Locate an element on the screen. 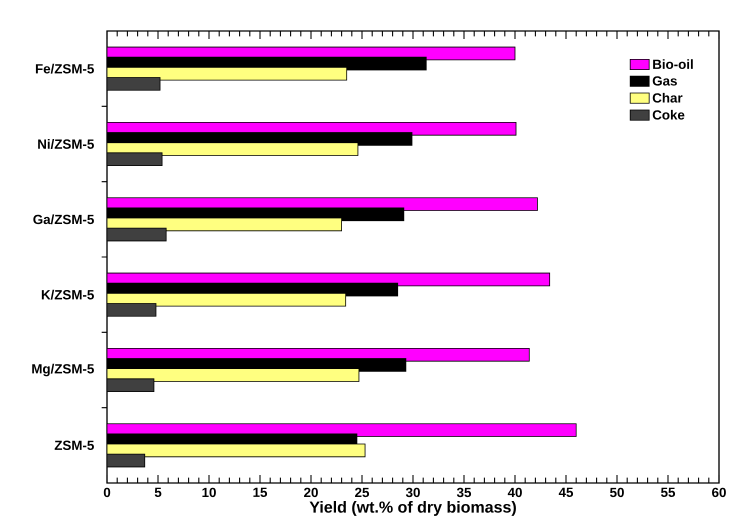  x-tick-label: 30 is located at coordinates (413, 493).